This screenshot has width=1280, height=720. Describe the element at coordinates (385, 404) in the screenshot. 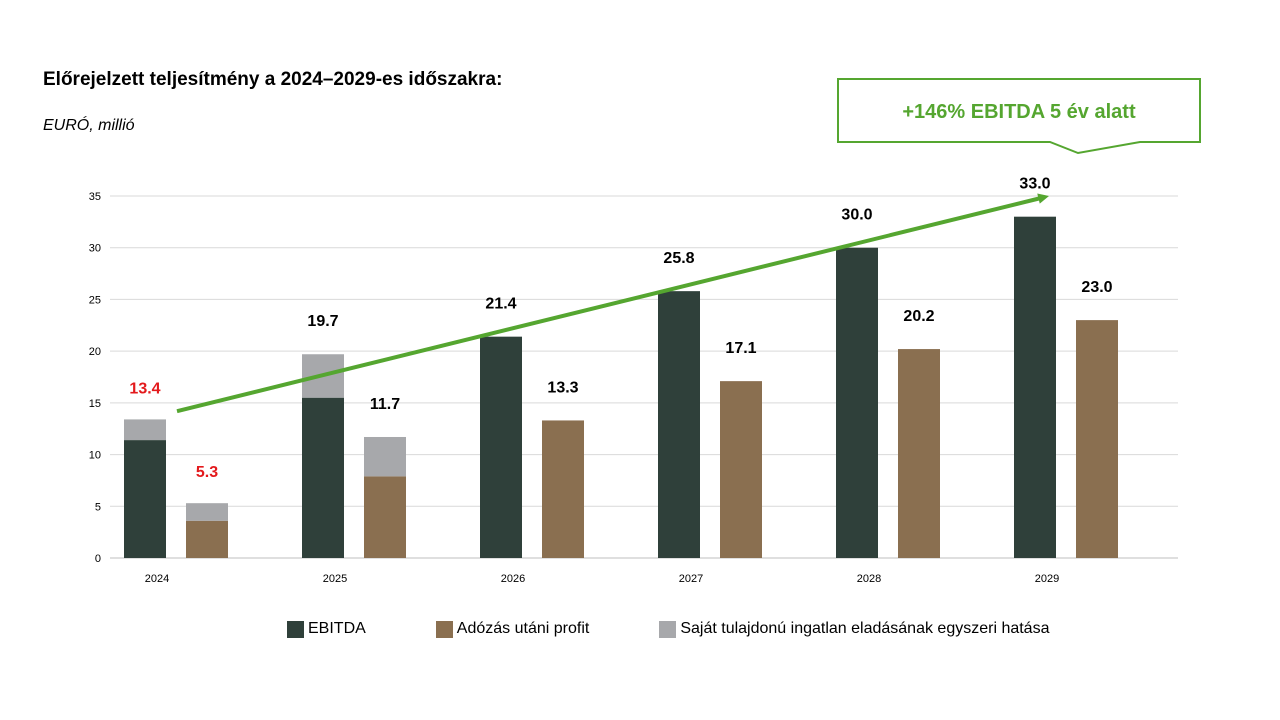

I see `data-label-profit: 11.7` at that location.